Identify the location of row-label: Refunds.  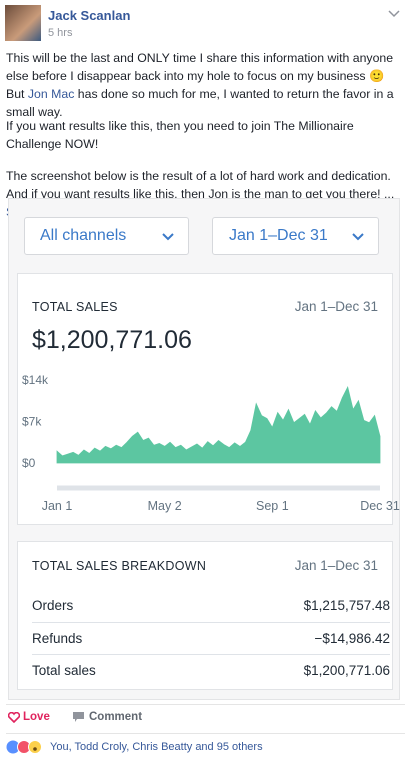
(57, 638).